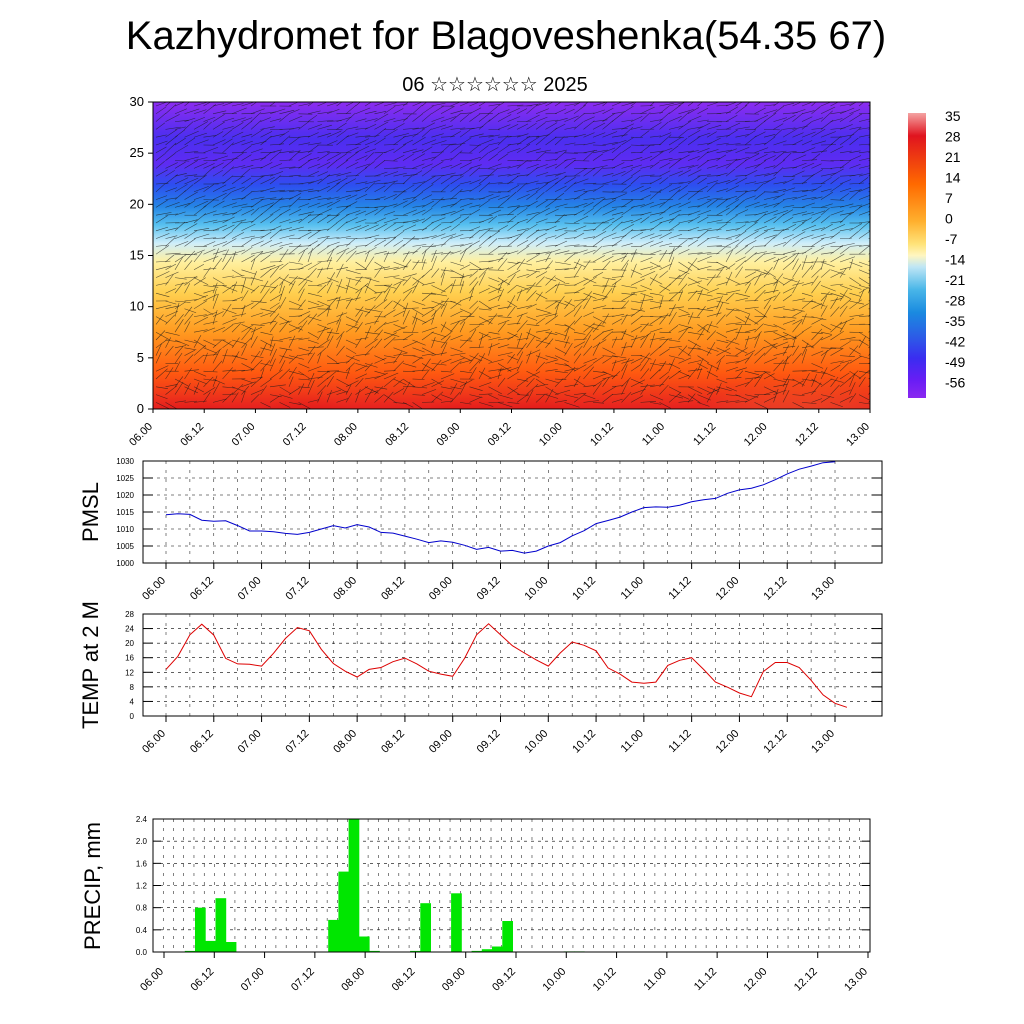 This screenshot has width=1024, height=1024. What do you see at coordinates (949, 219) in the screenshot?
I see `colorbar-label: 0` at bounding box center [949, 219].